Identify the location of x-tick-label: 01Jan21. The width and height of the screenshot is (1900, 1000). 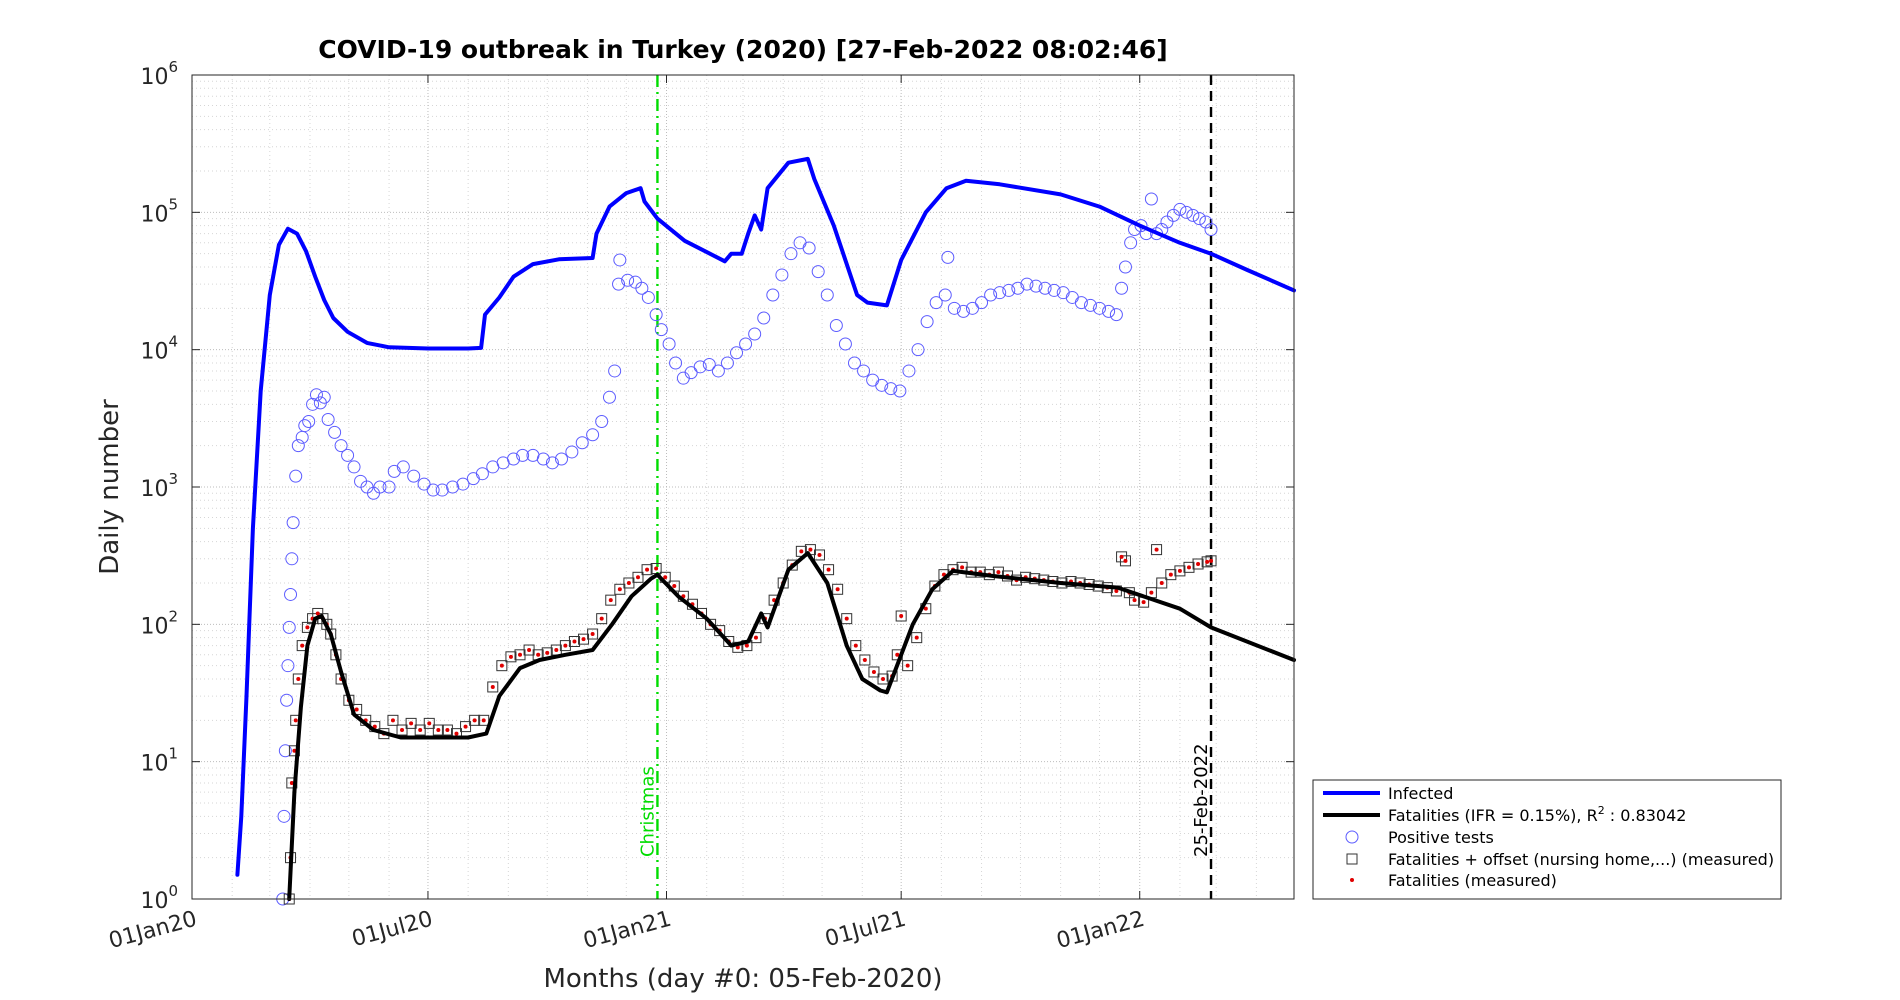
(627, 930).